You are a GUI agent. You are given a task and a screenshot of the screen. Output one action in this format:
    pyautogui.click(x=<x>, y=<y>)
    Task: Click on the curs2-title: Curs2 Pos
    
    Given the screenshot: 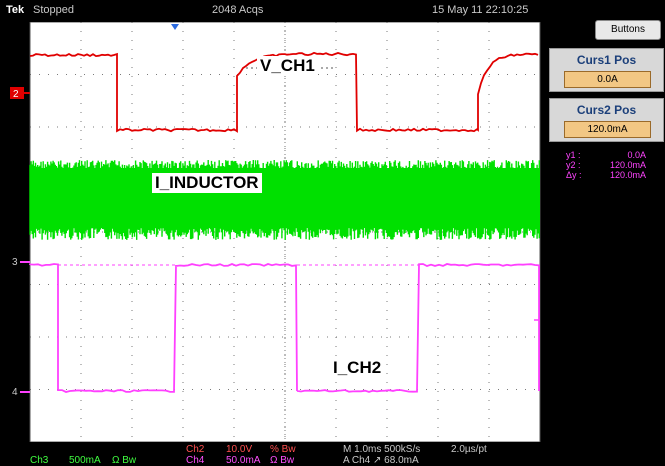 What is the action you would take?
    pyautogui.click(x=606, y=110)
    